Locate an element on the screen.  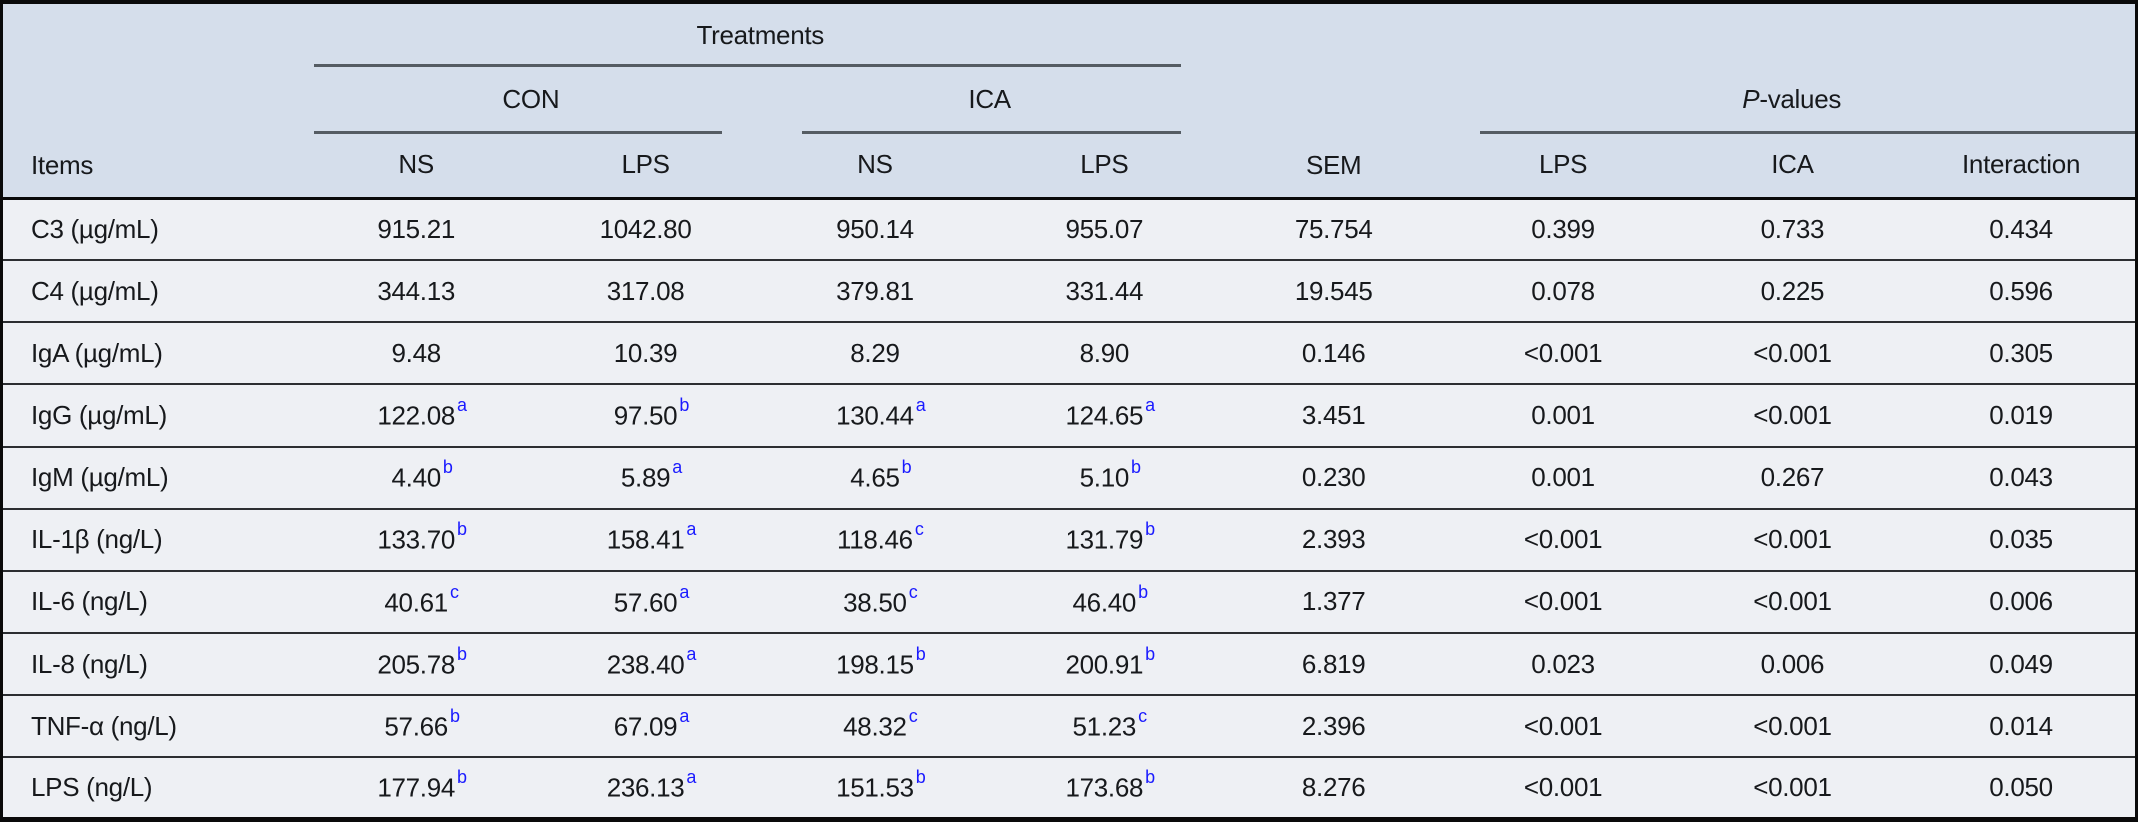
ica-lps-value-cell: 8.90 is located at coordinates (1104, 353).